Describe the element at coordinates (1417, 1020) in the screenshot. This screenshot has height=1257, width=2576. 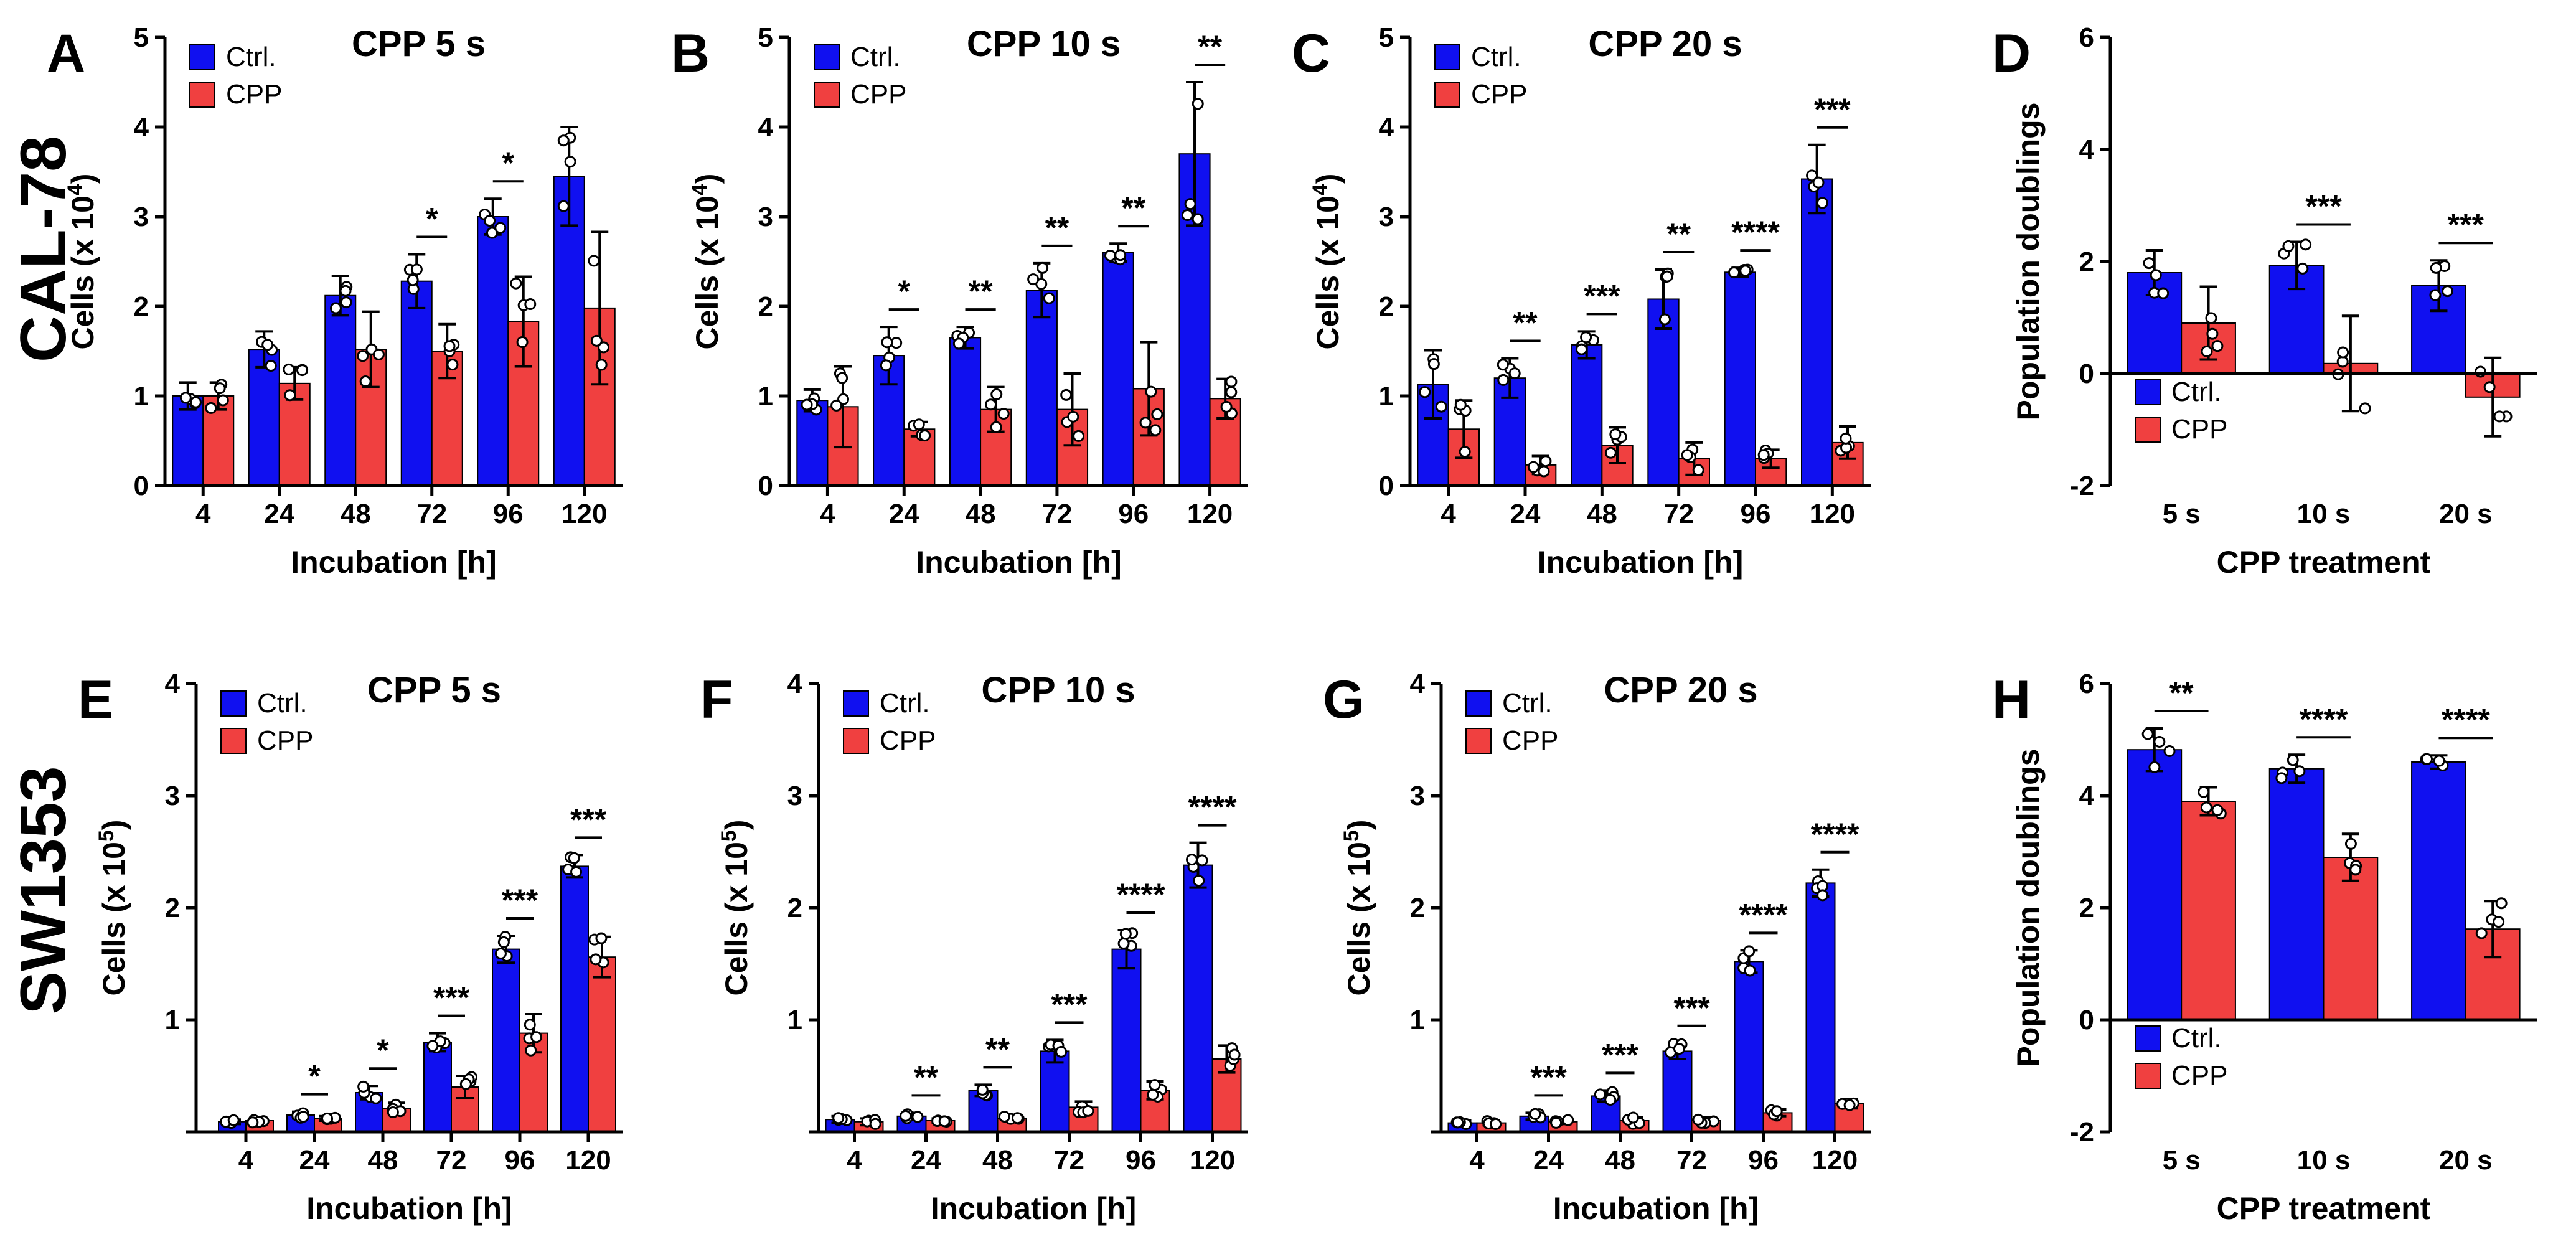
I see `y-tick-label: 1` at that location.